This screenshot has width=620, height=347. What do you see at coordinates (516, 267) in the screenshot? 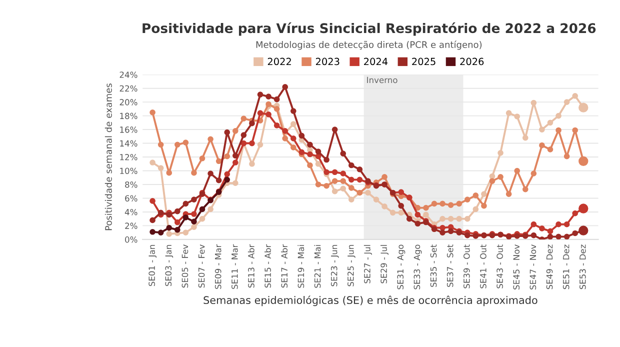
I see `x-tick-label: SE45 - Nov` at bounding box center [516, 267].